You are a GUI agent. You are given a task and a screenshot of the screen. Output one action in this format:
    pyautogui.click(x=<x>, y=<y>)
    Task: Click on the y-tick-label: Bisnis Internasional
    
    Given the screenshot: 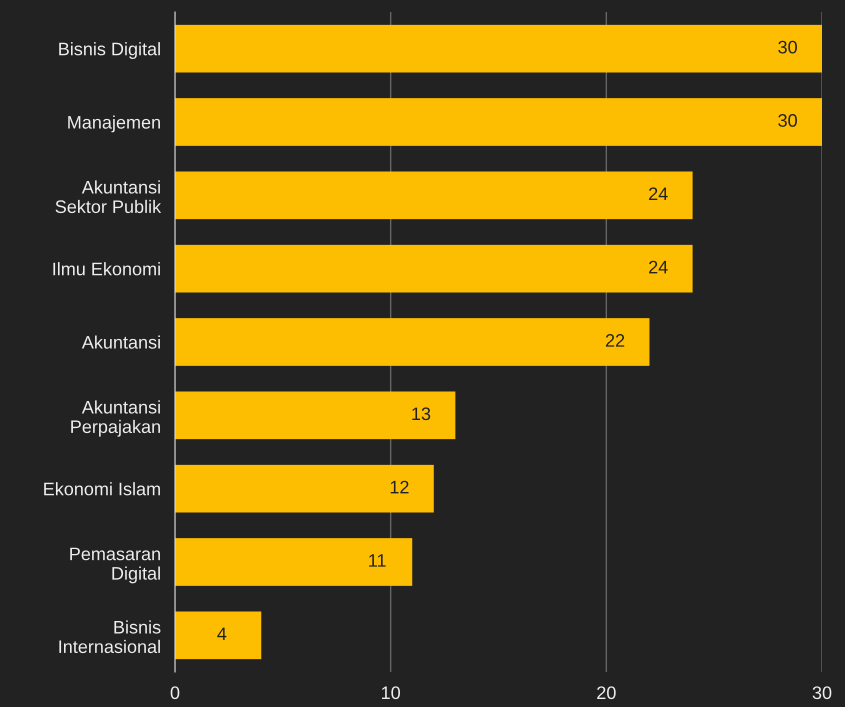 What is the action you would take?
    pyautogui.click(x=109, y=637)
    